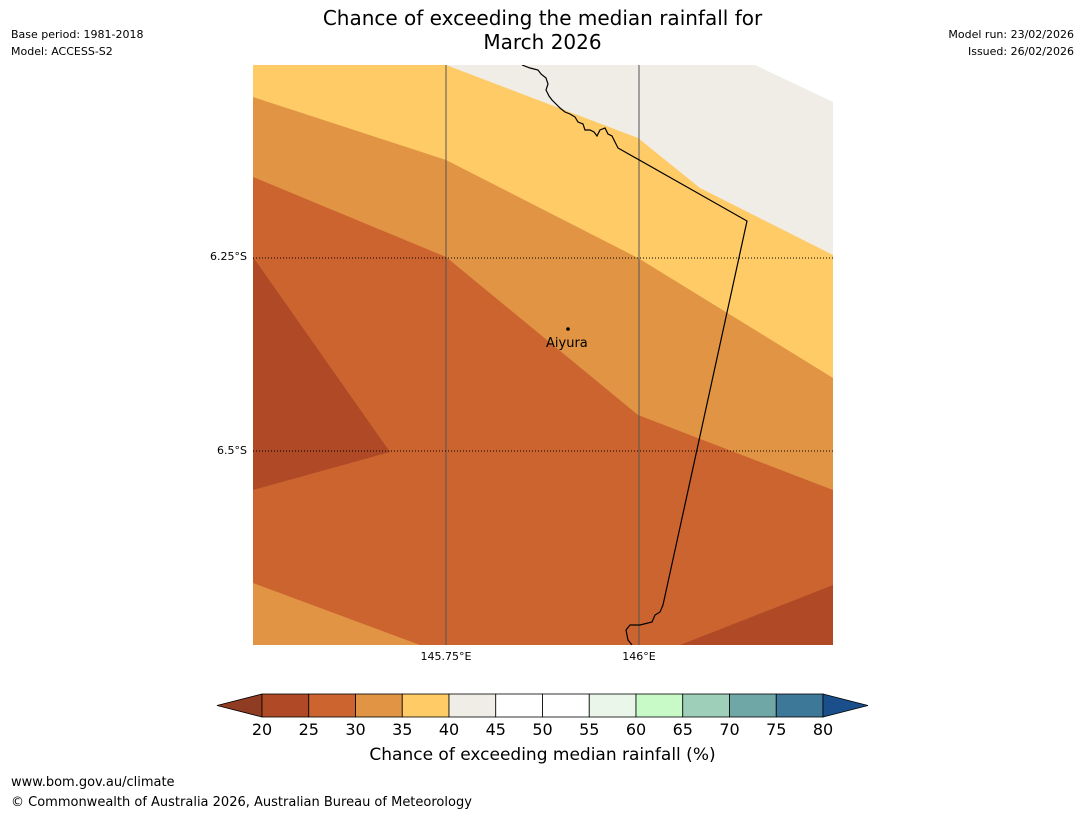  What do you see at coordinates (1011, 34) in the screenshot?
I see `model-run: Model run: 23/02/2026` at bounding box center [1011, 34].